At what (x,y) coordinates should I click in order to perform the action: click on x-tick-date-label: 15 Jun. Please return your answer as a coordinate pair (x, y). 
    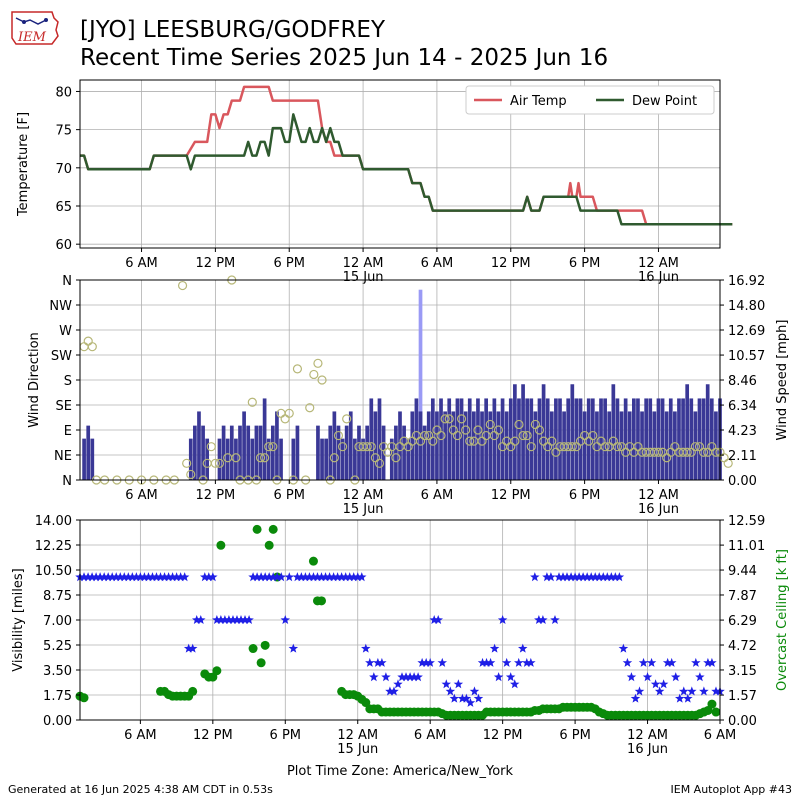
    Looking at the image, I should click on (363, 277).